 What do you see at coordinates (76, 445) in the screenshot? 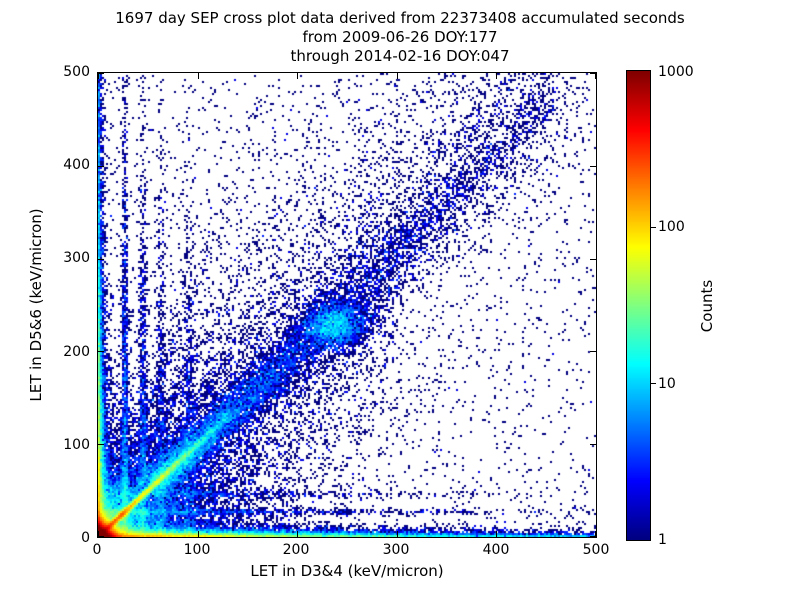
I see `y-tick-label-100: 100` at bounding box center [76, 445].